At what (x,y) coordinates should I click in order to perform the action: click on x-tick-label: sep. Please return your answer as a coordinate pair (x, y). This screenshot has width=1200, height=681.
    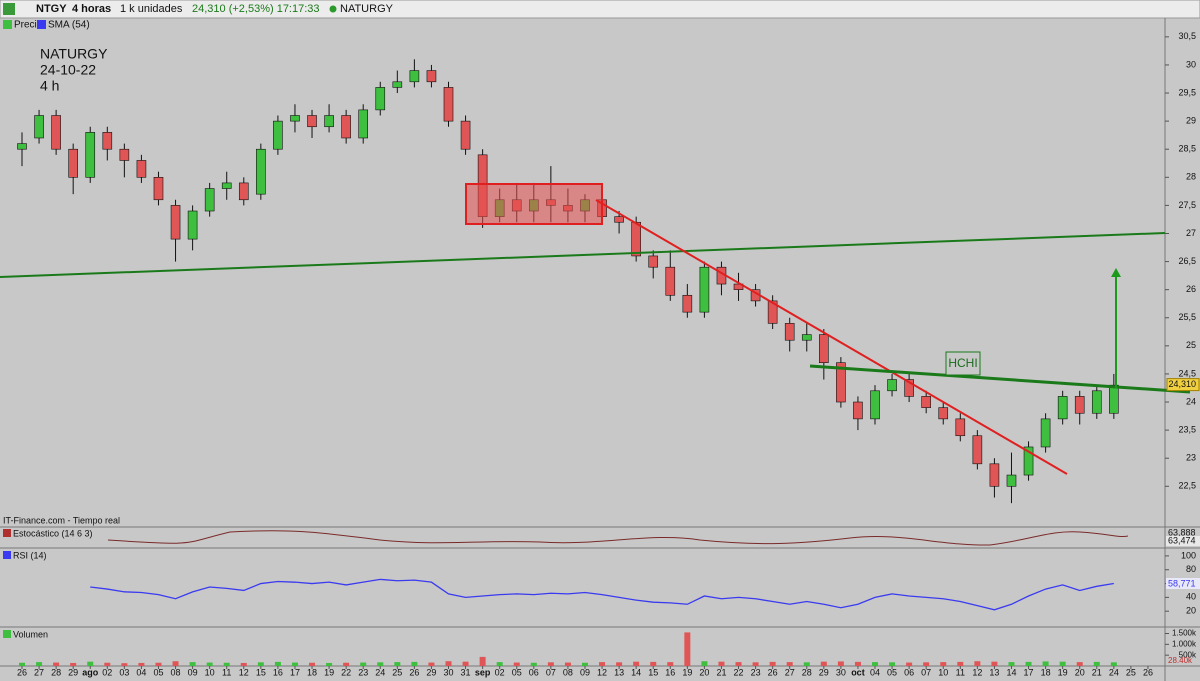
    Looking at the image, I should click on (483, 672).